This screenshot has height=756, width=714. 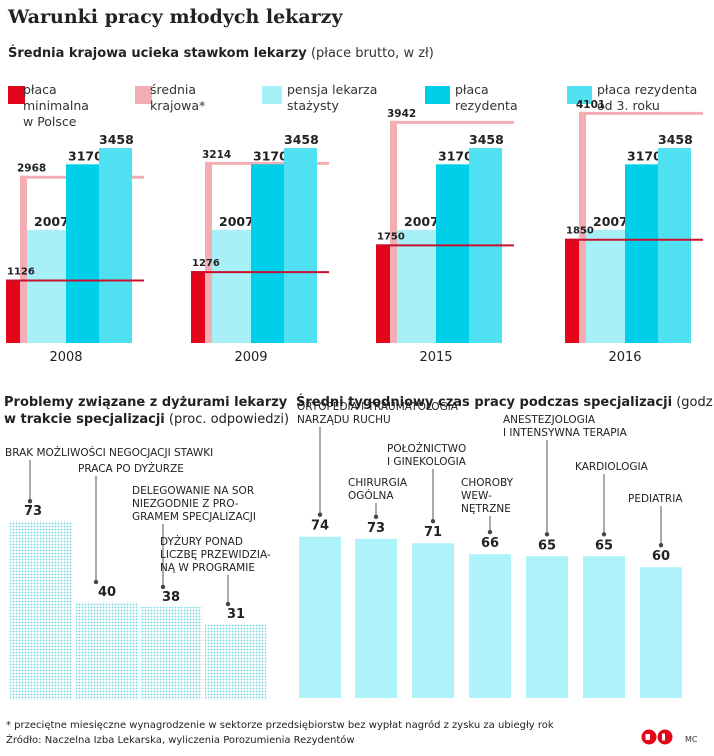 What do you see at coordinates (301, 139) in the screenshot?
I see `label-resident-3y-2009: 3458` at bounding box center [301, 139].